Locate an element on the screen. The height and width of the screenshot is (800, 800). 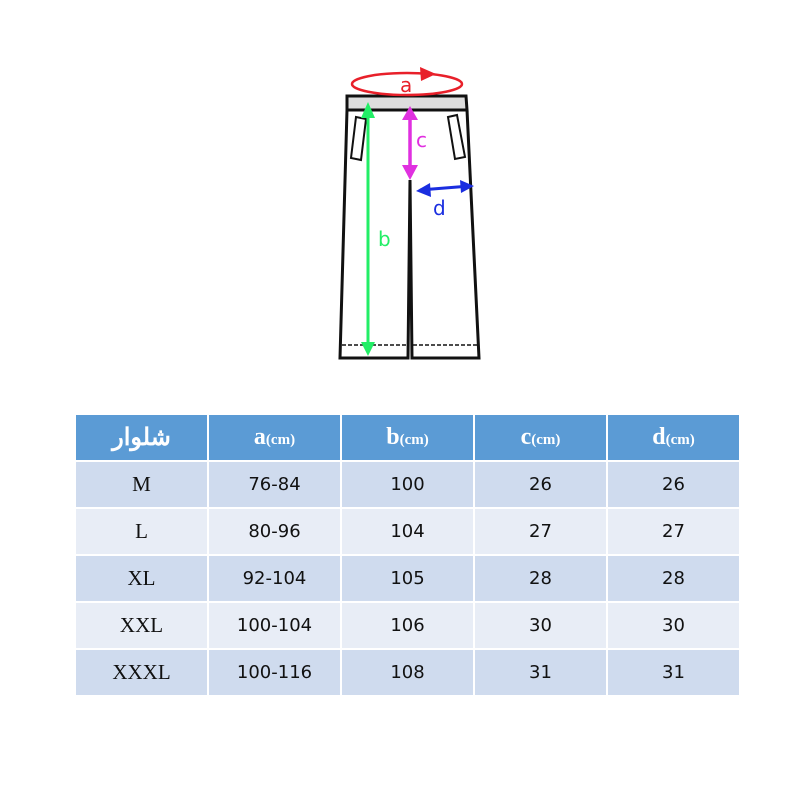
table-row: XXL 100-104 106 30 30 is located at coordinates (407, 625).